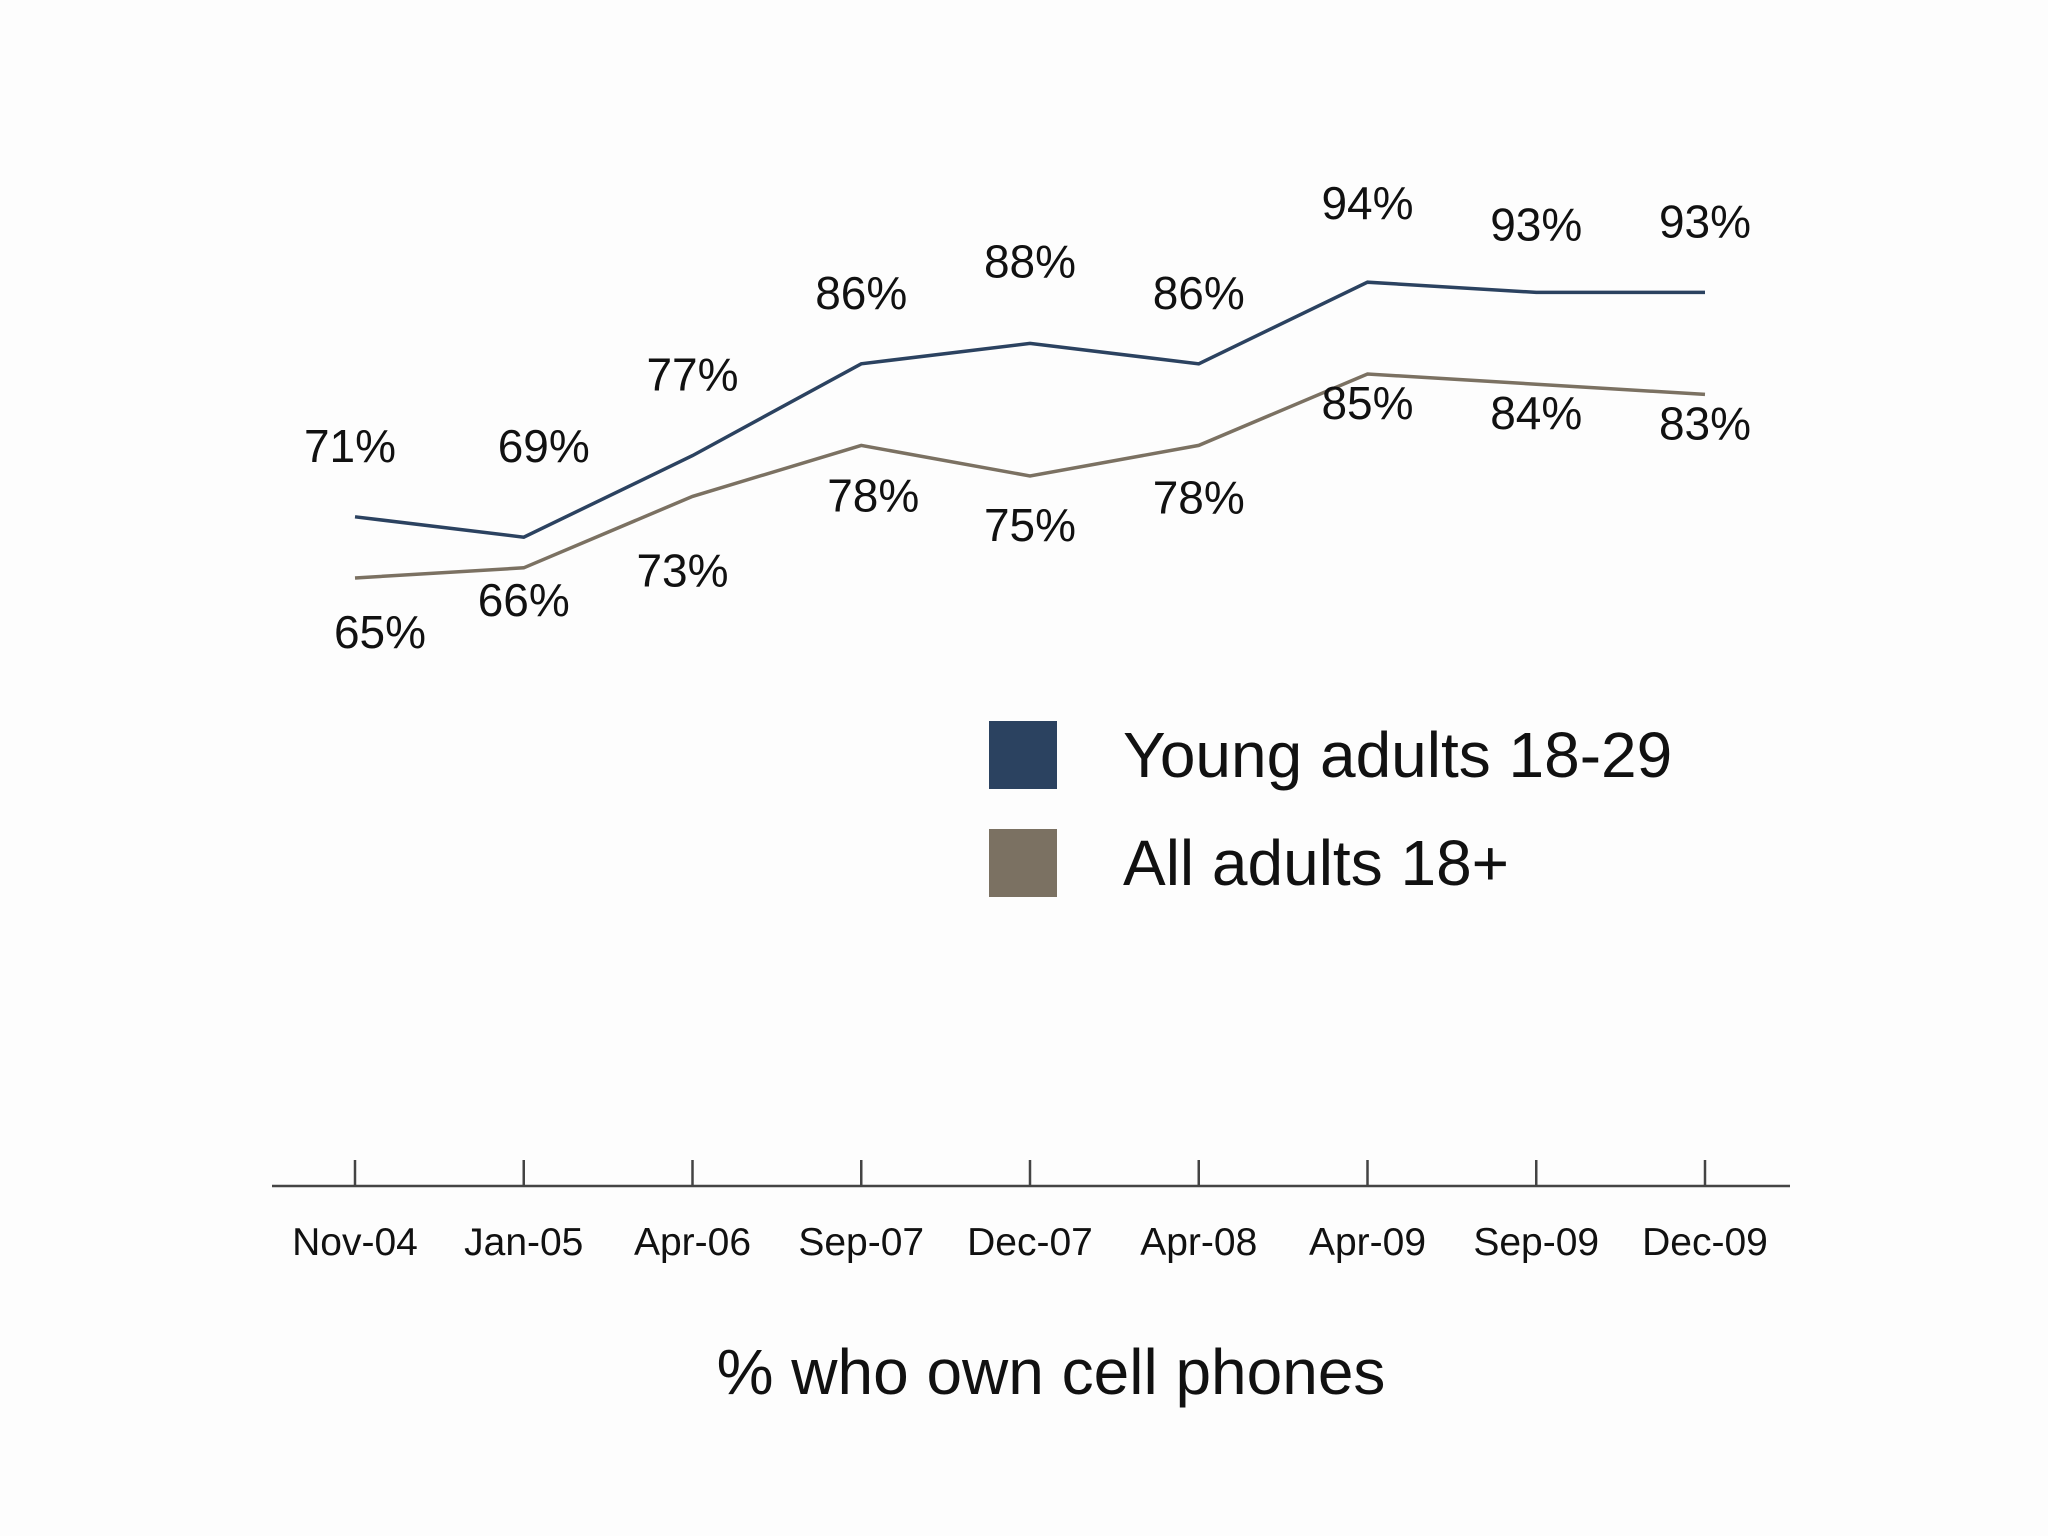  I want to click on x-tick-label: Dec-07, so click(1030, 1242).